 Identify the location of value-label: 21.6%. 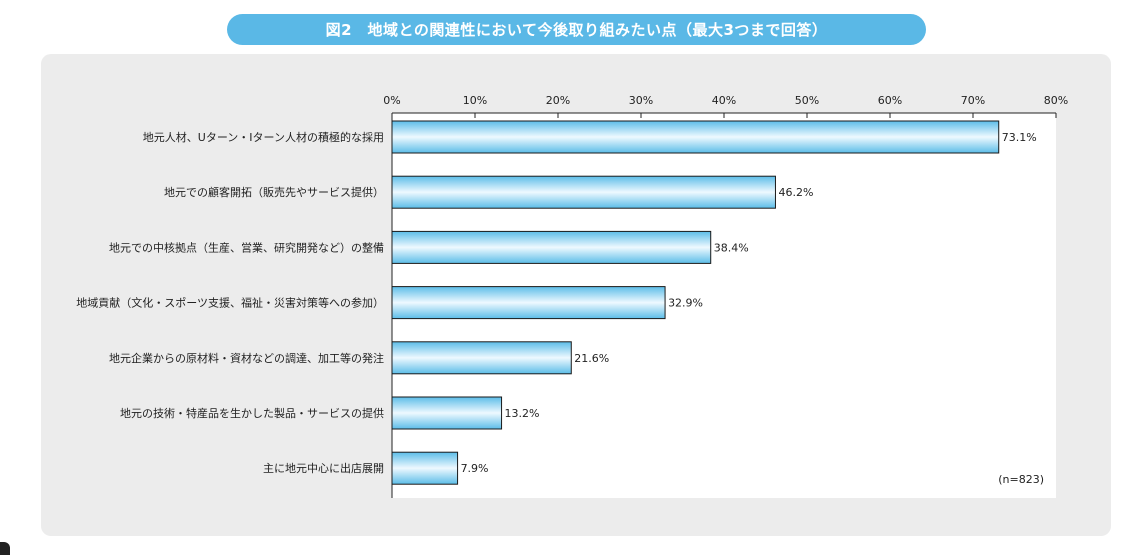
(591, 358).